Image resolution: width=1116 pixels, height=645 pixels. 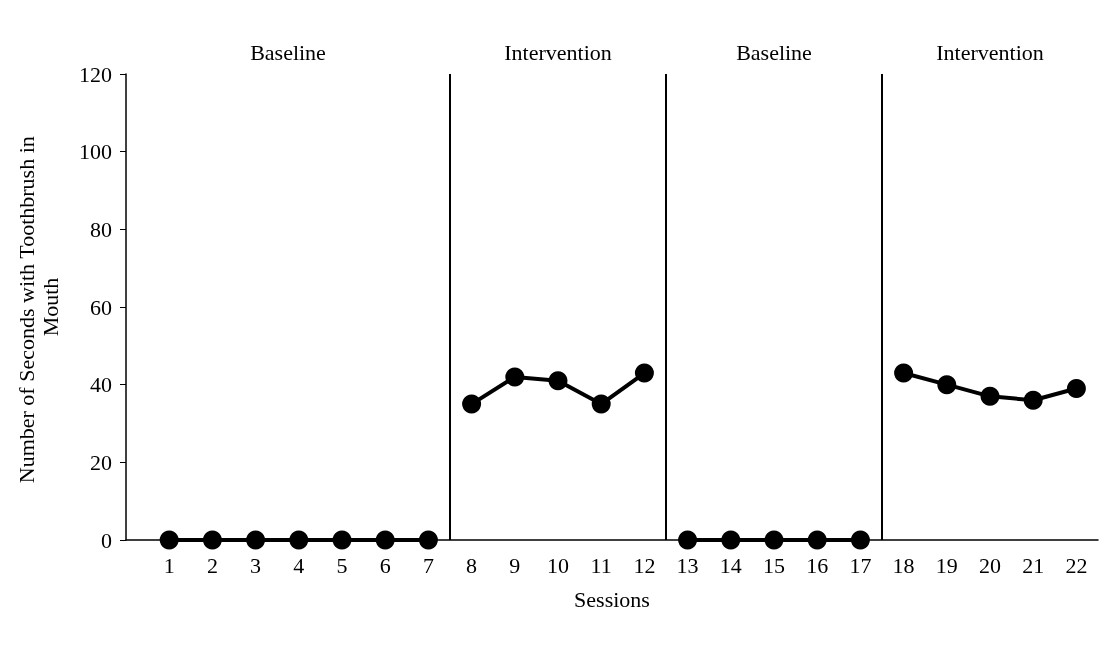 I want to click on x-tick-label: 17, so click(x=860, y=565).